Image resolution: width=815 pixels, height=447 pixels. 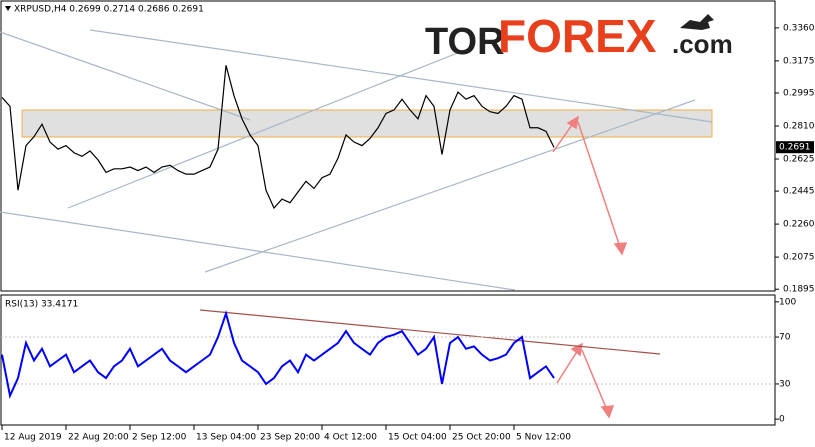 I want to click on x-tick-label: 12 Aug 2019, so click(x=33, y=438).